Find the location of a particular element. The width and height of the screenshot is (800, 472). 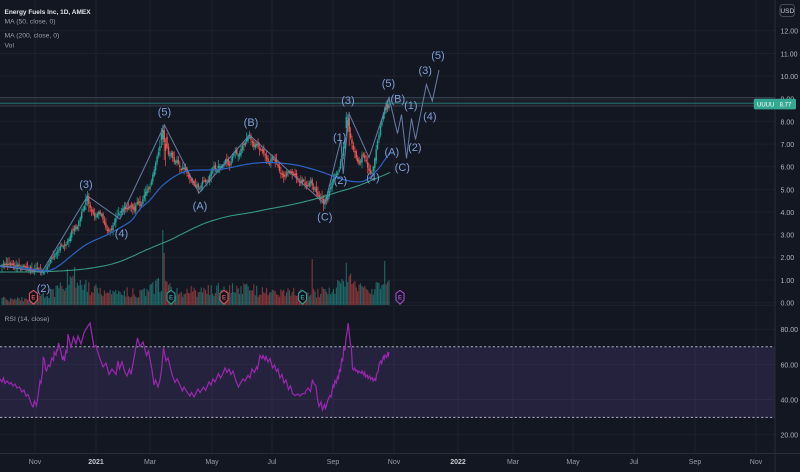

svg-text: 3.00 is located at coordinates (788, 236).